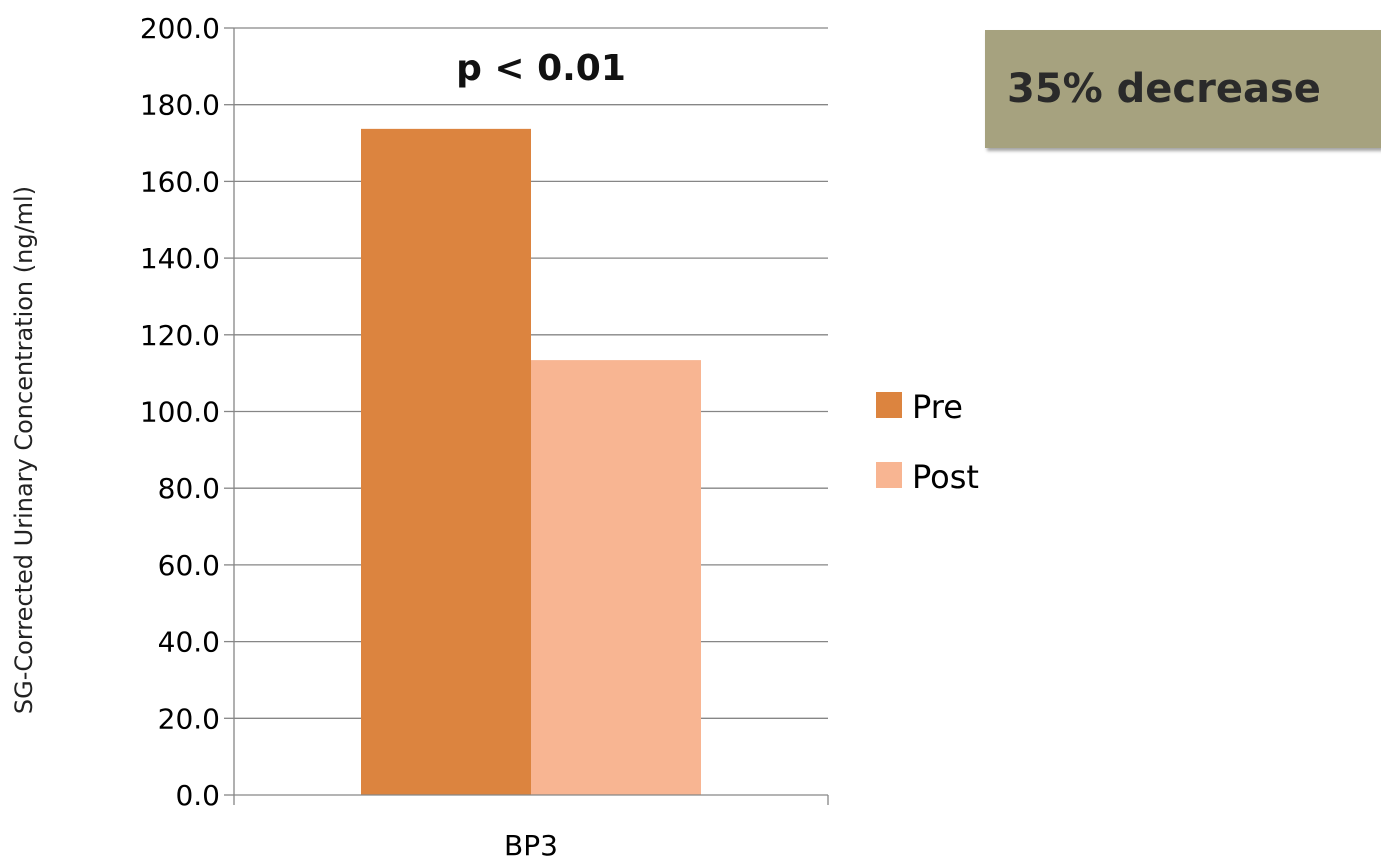  What do you see at coordinates (197, 795) in the screenshot?
I see `y-tick-label: 0.0` at bounding box center [197, 795].